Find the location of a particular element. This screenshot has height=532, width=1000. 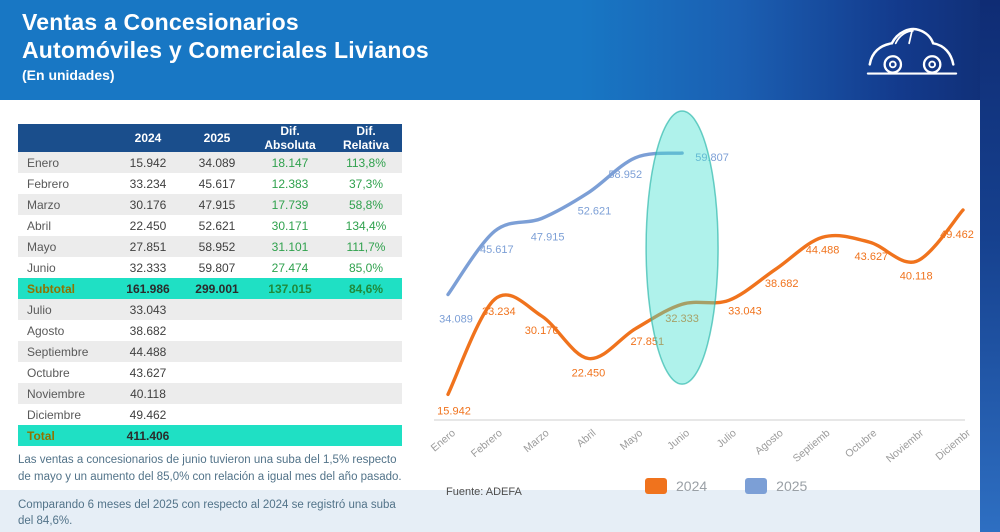

x-tick-label: Septiemb is located at coordinates (812, 446).